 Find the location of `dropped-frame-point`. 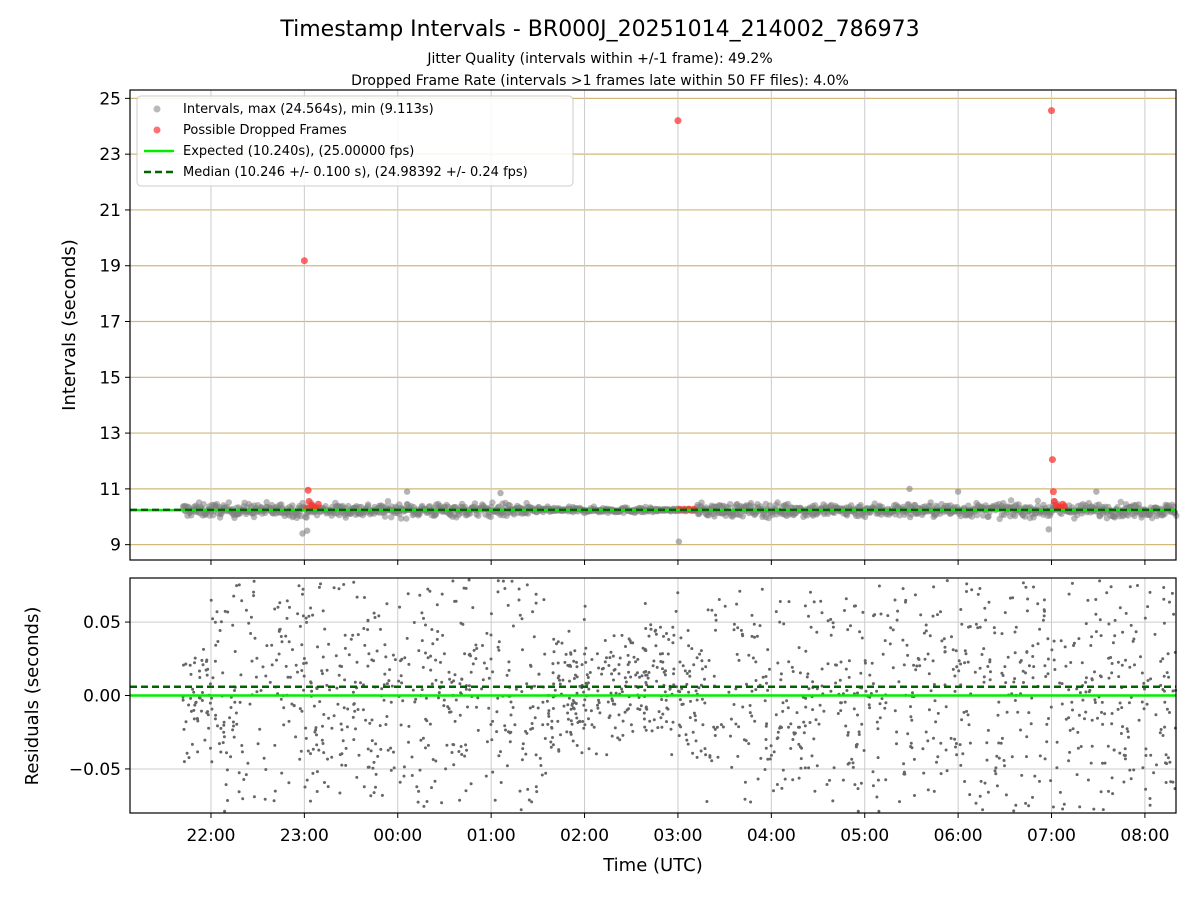

dropped-frame-point is located at coordinates (308, 490).